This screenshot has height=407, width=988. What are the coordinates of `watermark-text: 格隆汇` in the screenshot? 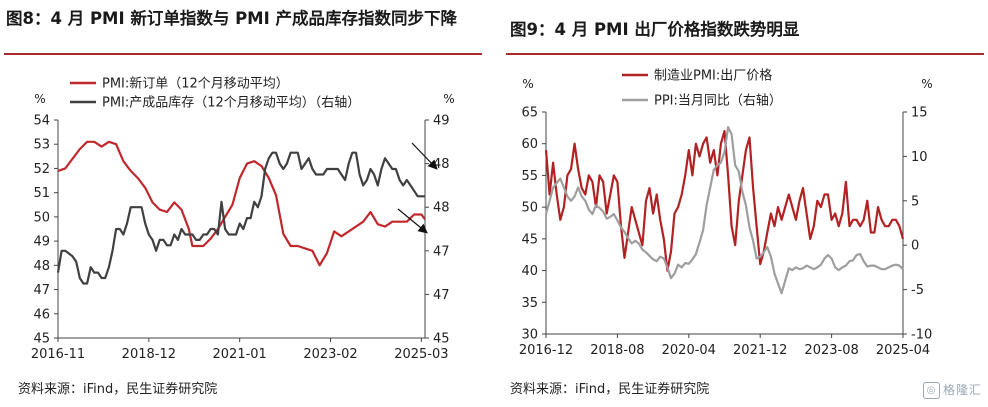 It's located at (962, 390).